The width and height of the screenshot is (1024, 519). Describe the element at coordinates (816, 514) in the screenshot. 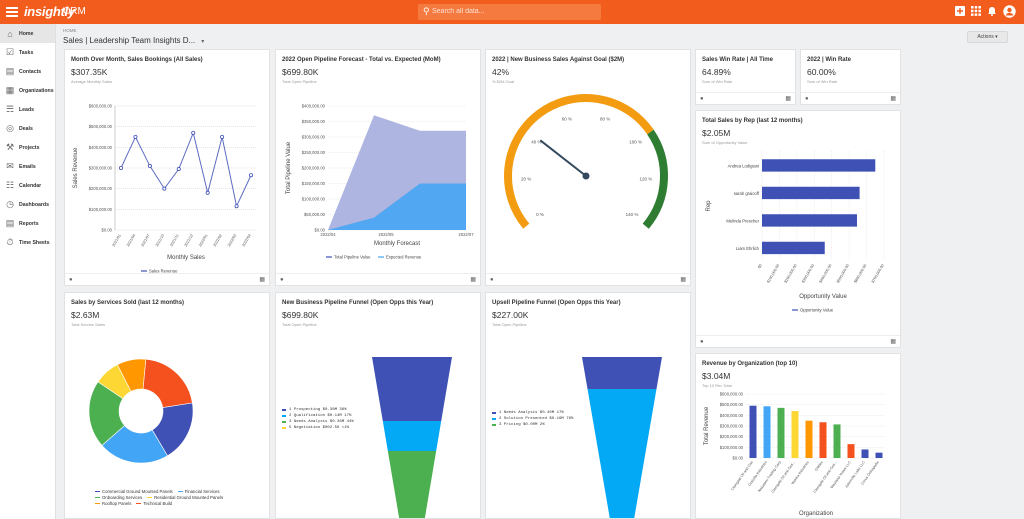

I see `x-axis-label: Organization` at that location.